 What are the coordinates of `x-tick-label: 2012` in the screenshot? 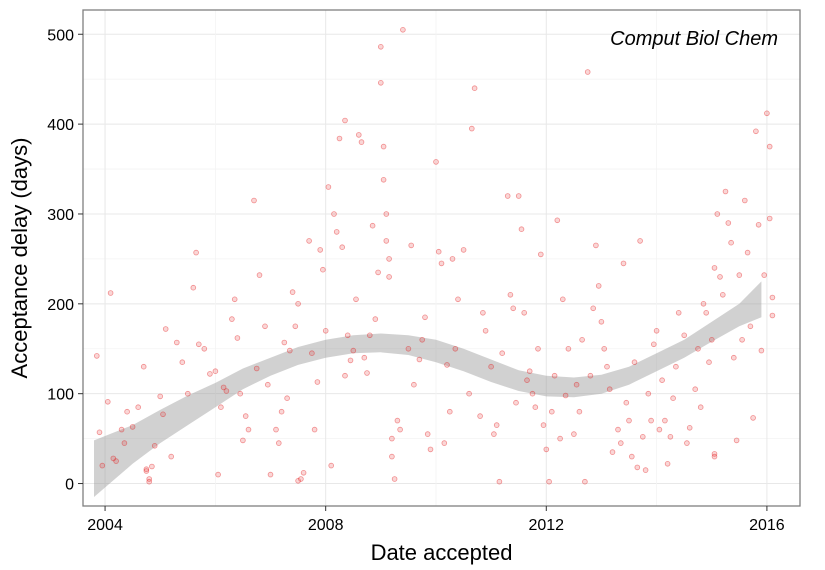 It's located at (546, 525).